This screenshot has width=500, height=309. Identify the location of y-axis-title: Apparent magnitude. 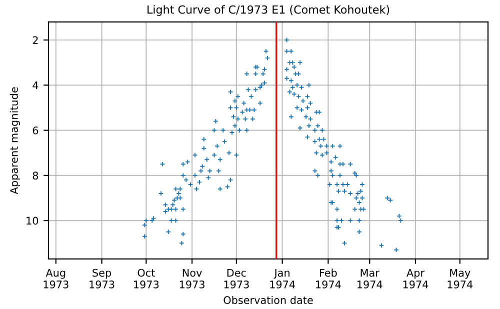
(15, 140).